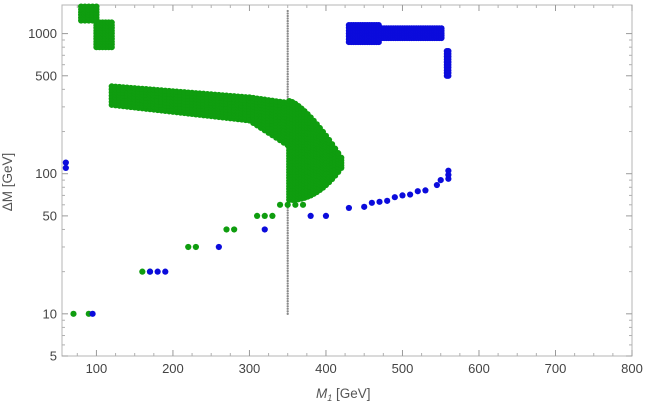 This screenshot has width=650, height=406. I want to click on x-tick-label: 100, so click(97, 368).